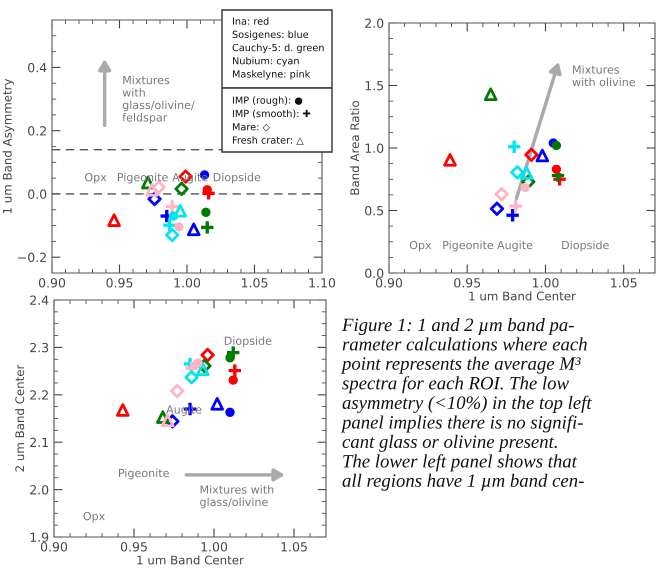 Image resolution: width=658 pixels, height=577 pixels. Describe the element at coordinates (158, 100) in the screenshot. I see `annotation: Mixtures with glass/olivine/ feldspar` at that location.